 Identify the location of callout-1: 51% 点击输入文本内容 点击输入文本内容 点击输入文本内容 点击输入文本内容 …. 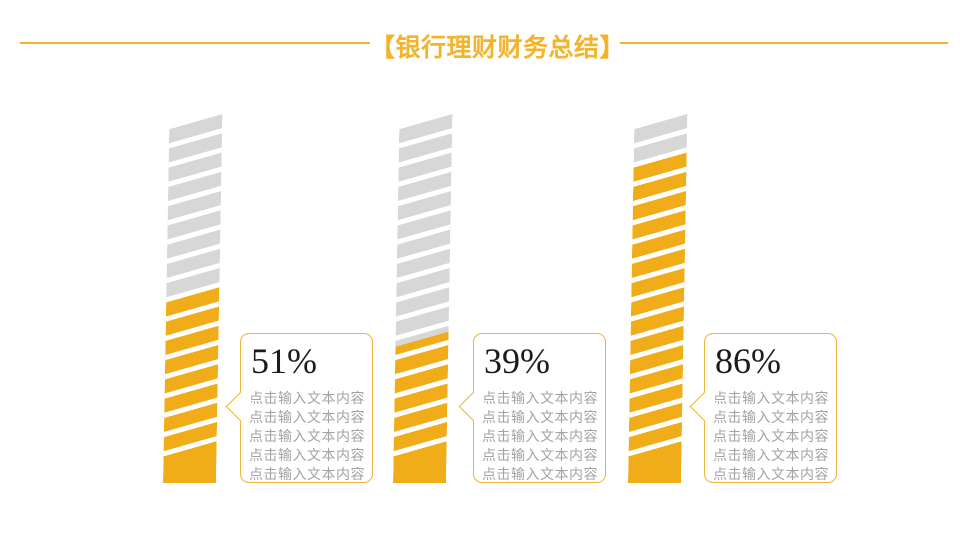
(299, 408).